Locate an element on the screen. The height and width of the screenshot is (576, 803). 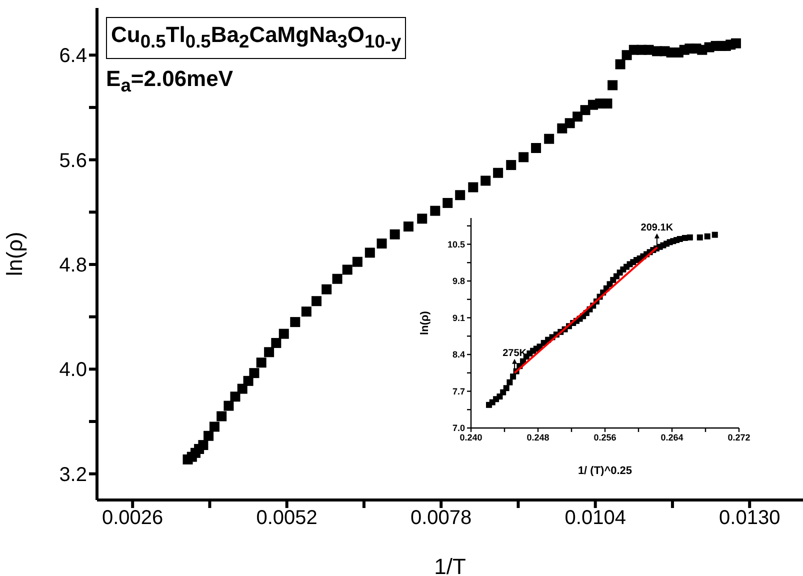
y-tick-label: 4.8 is located at coordinates (73, 265).